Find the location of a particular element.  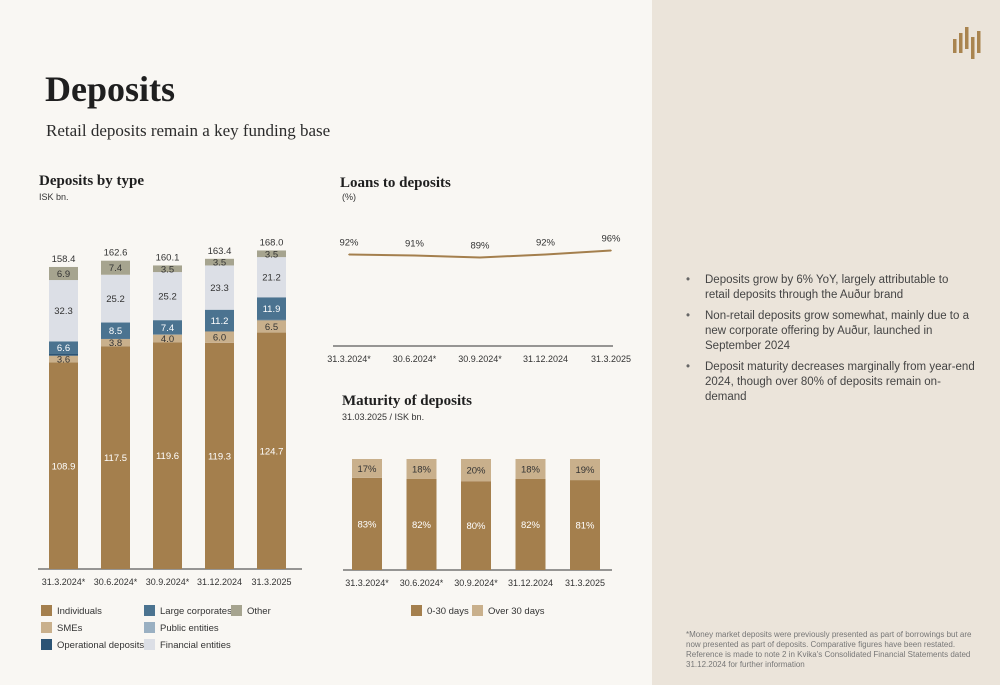

legend-item: Over 30 days is located at coordinates (508, 611).